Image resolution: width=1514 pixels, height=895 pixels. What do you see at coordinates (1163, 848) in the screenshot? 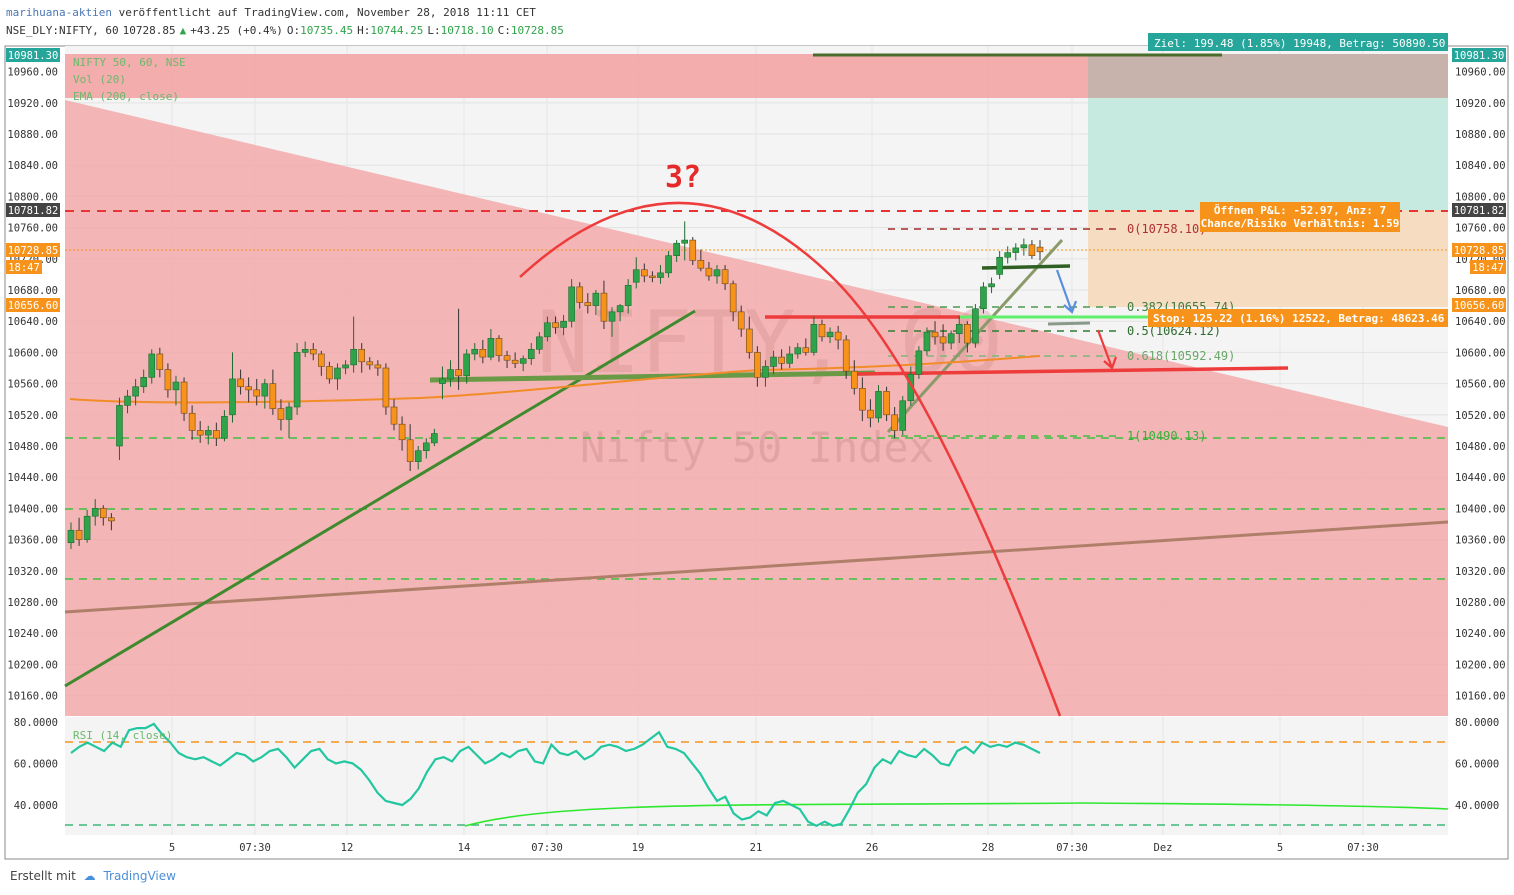
I see `time-tick-label: Dez` at bounding box center [1163, 848].